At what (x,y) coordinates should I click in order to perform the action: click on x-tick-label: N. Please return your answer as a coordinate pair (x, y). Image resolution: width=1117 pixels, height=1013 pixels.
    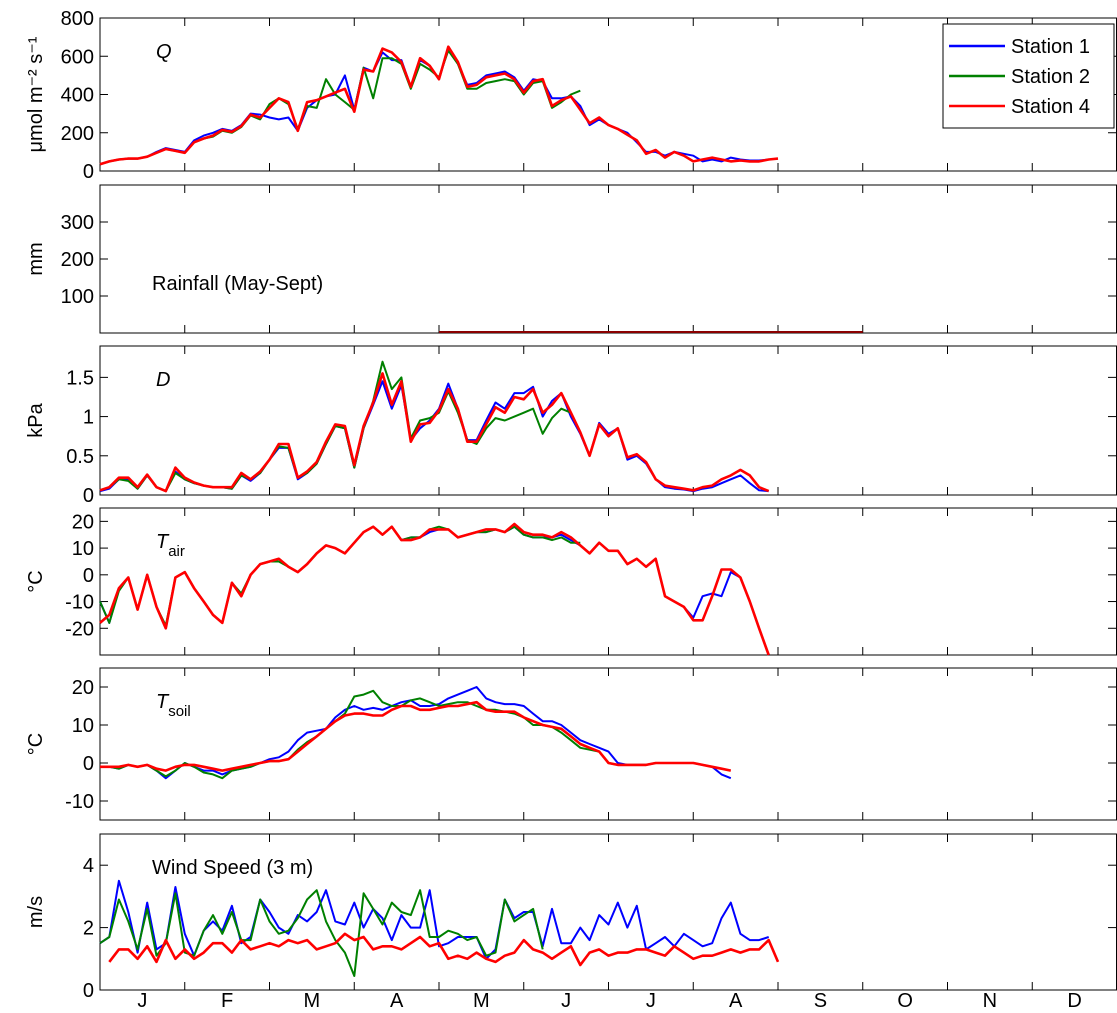
    Looking at the image, I should click on (990, 999).